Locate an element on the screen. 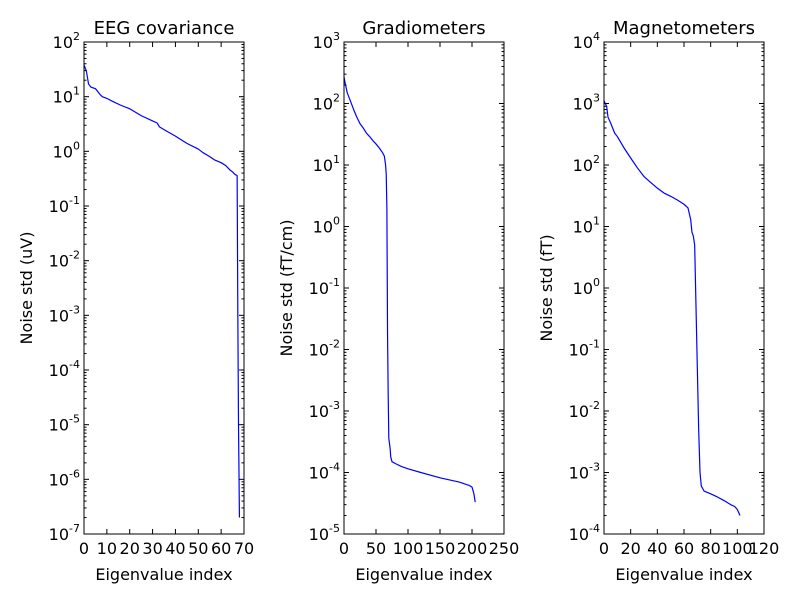  y-tick-label: 10⁻⁷ is located at coordinates (64, 533).